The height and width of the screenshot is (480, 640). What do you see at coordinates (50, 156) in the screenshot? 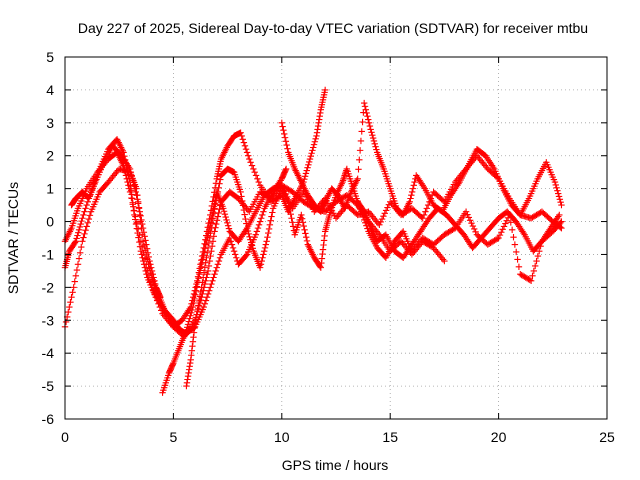
I see `y-tick-label: 2` at bounding box center [50, 156].